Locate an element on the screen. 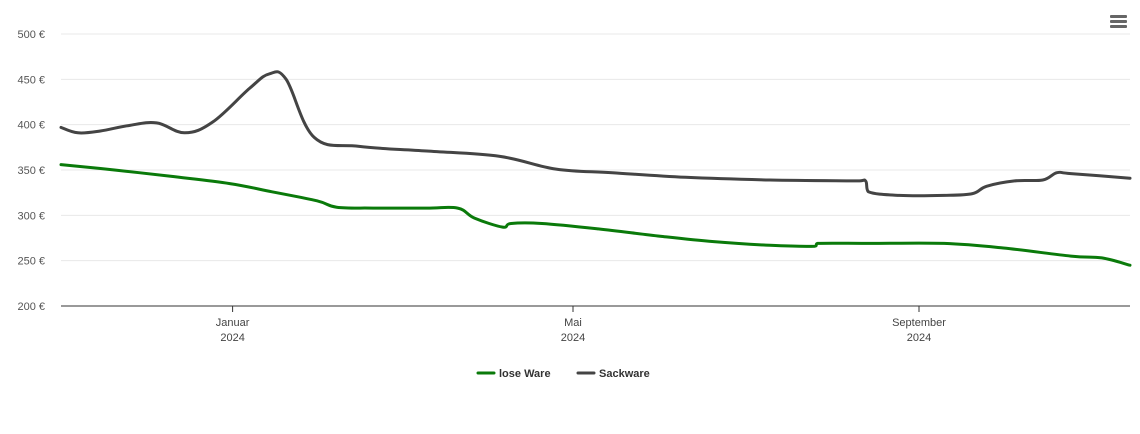 This screenshot has height=434, width=1140. x-tick-label: Mai is located at coordinates (573, 323).